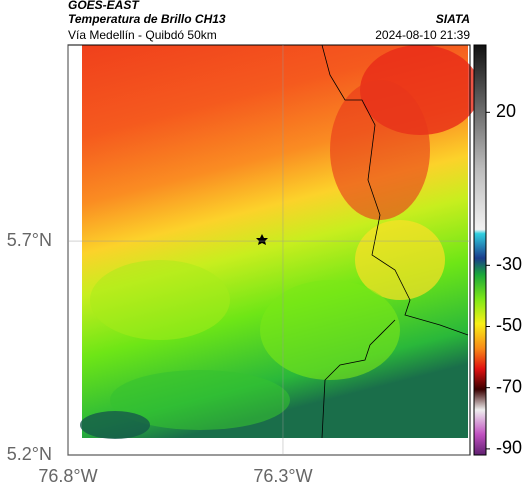 The height and width of the screenshot is (496, 526). What do you see at coordinates (67, 476) in the screenshot?
I see `x-tick-label: 76.8°W` at bounding box center [67, 476].